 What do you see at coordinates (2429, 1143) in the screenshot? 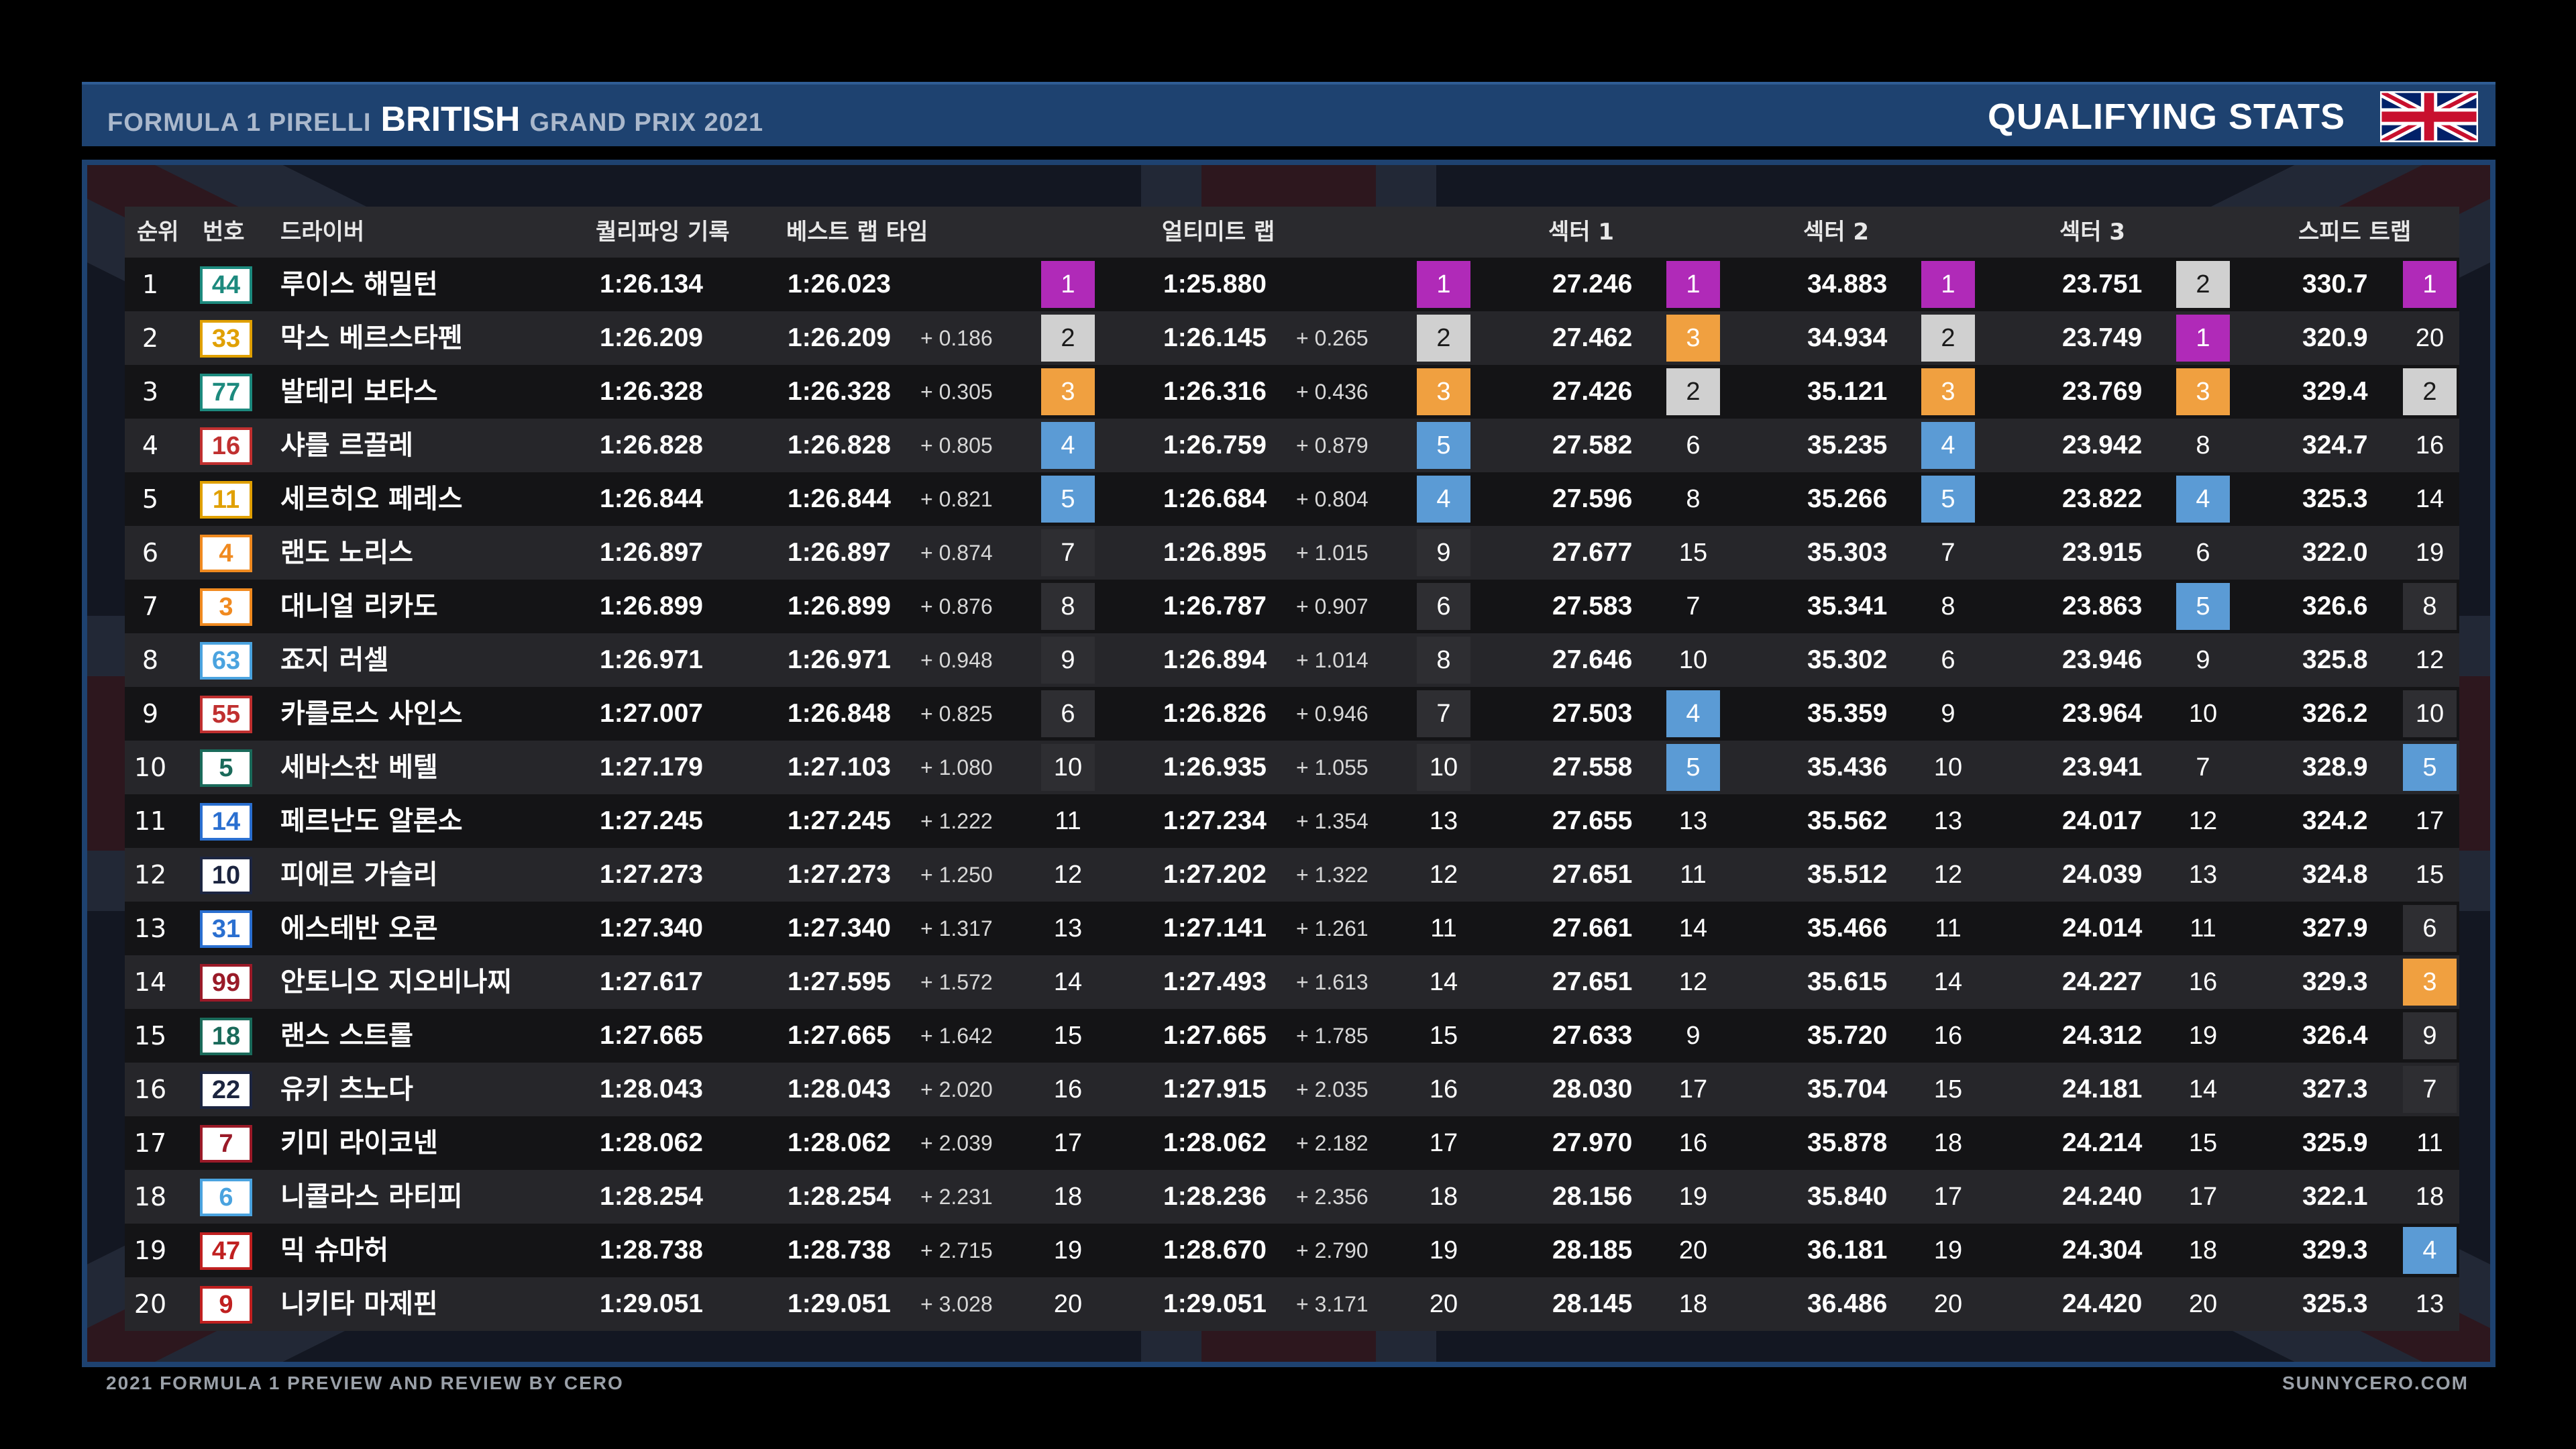
I see `speed-trap-rank: 11` at bounding box center [2429, 1143].